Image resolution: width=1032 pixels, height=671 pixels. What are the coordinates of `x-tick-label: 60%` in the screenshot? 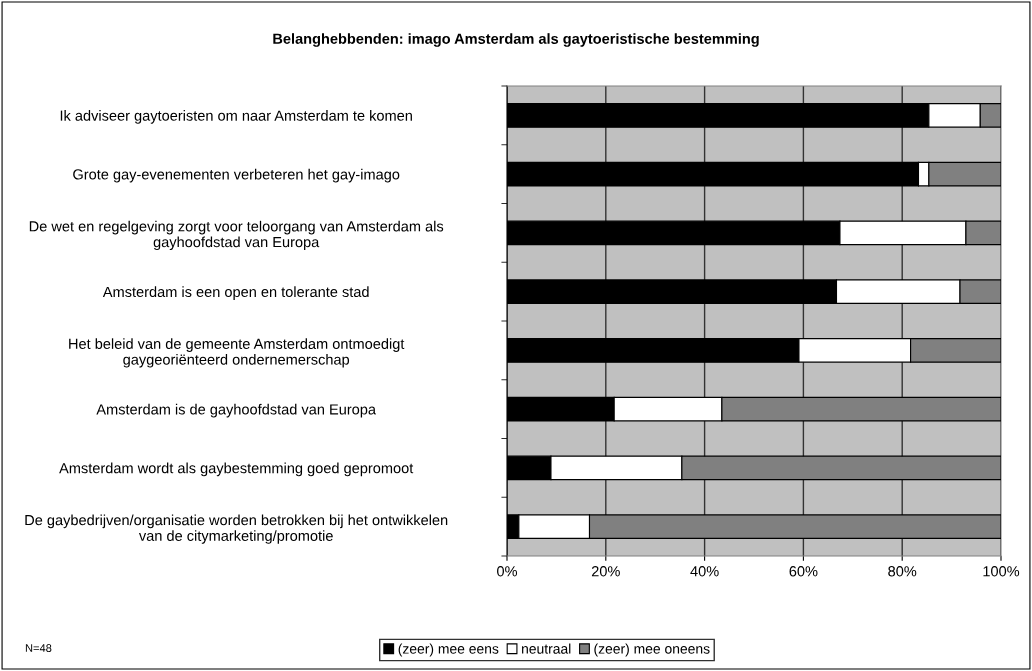 It's located at (803, 571).